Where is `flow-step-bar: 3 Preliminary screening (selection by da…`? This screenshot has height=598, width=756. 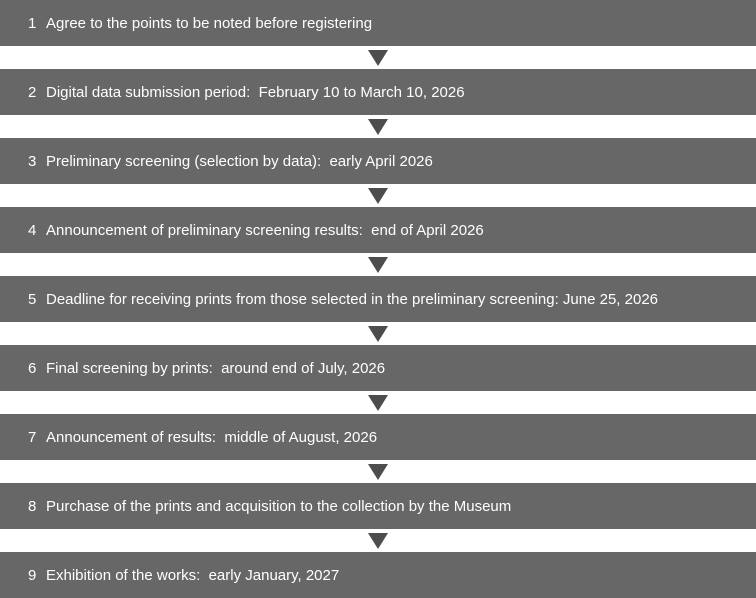
flow-step-bar: 3 Preliminary screening (selection by da… is located at coordinates (378, 161).